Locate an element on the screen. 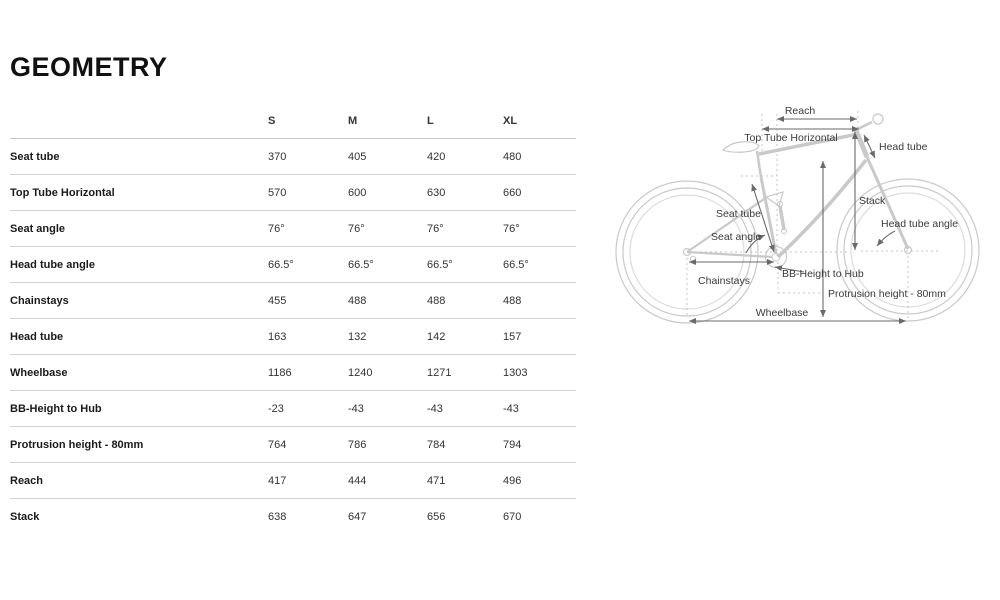 This screenshot has width=1000, height=600. column-header-blank is located at coordinates (139, 121).